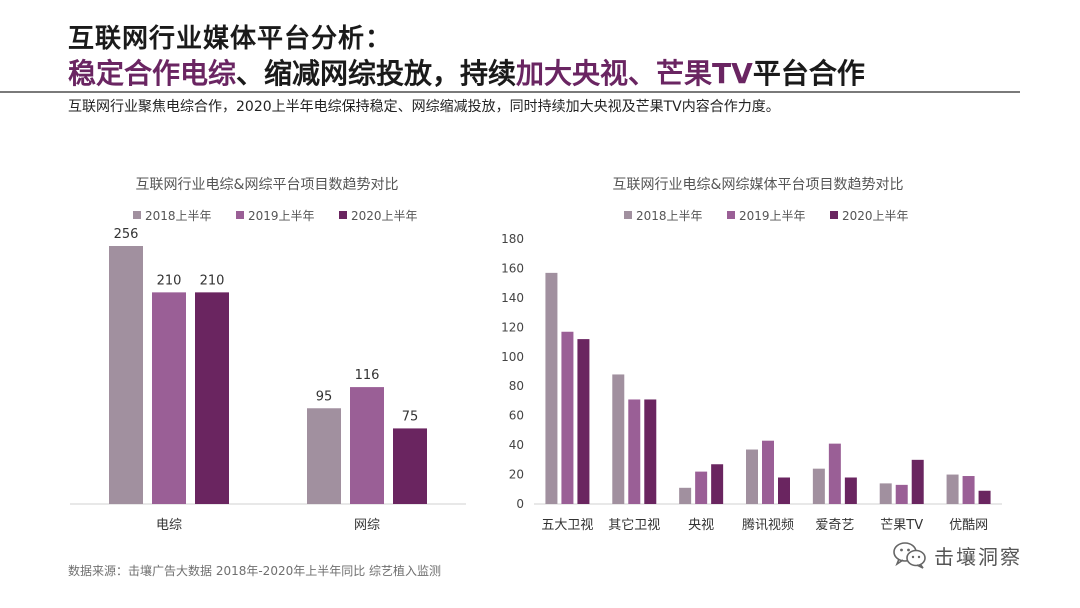  I want to click on chart-title: 互联网行业电综&网综平台项目数趋势对比, so click(267, 185).